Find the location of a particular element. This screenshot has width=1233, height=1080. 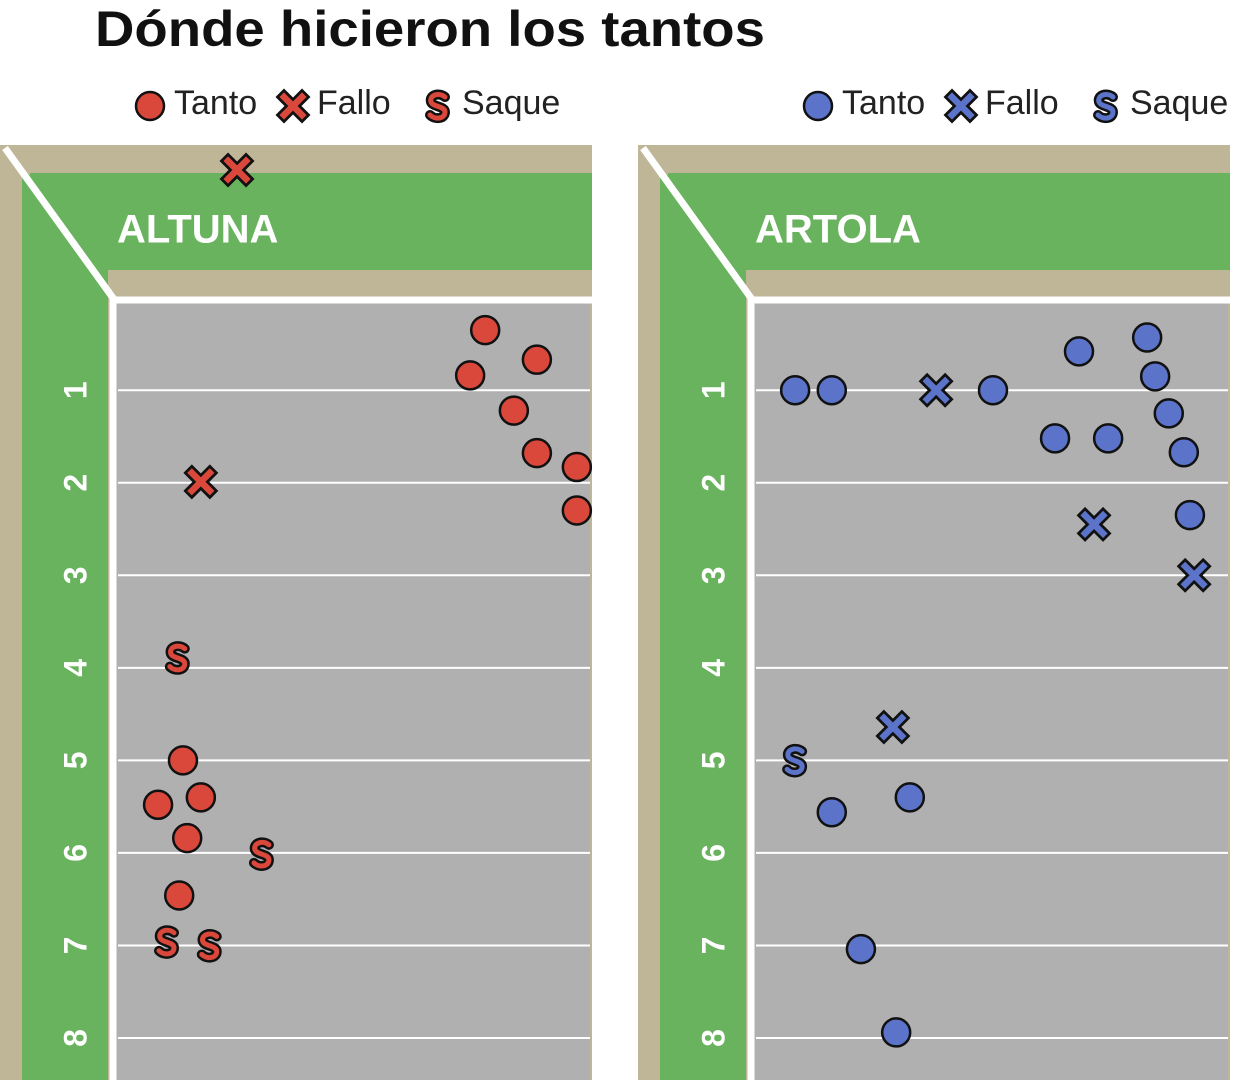

page-title: Dónde hicieron los tantos is located at coordinates (430, 29).